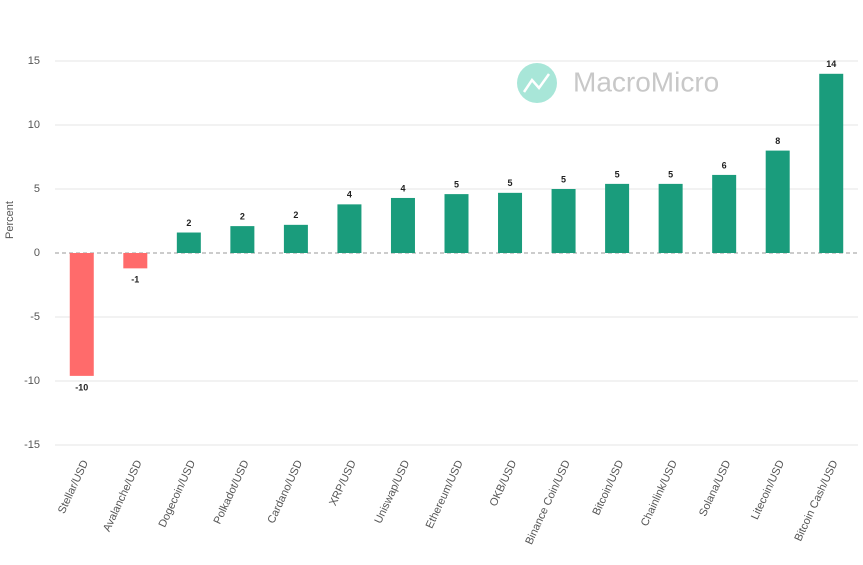 The height and width of the screenshot is (565, 863). I want to click on y-tick-label: 20, so click(34, 1).